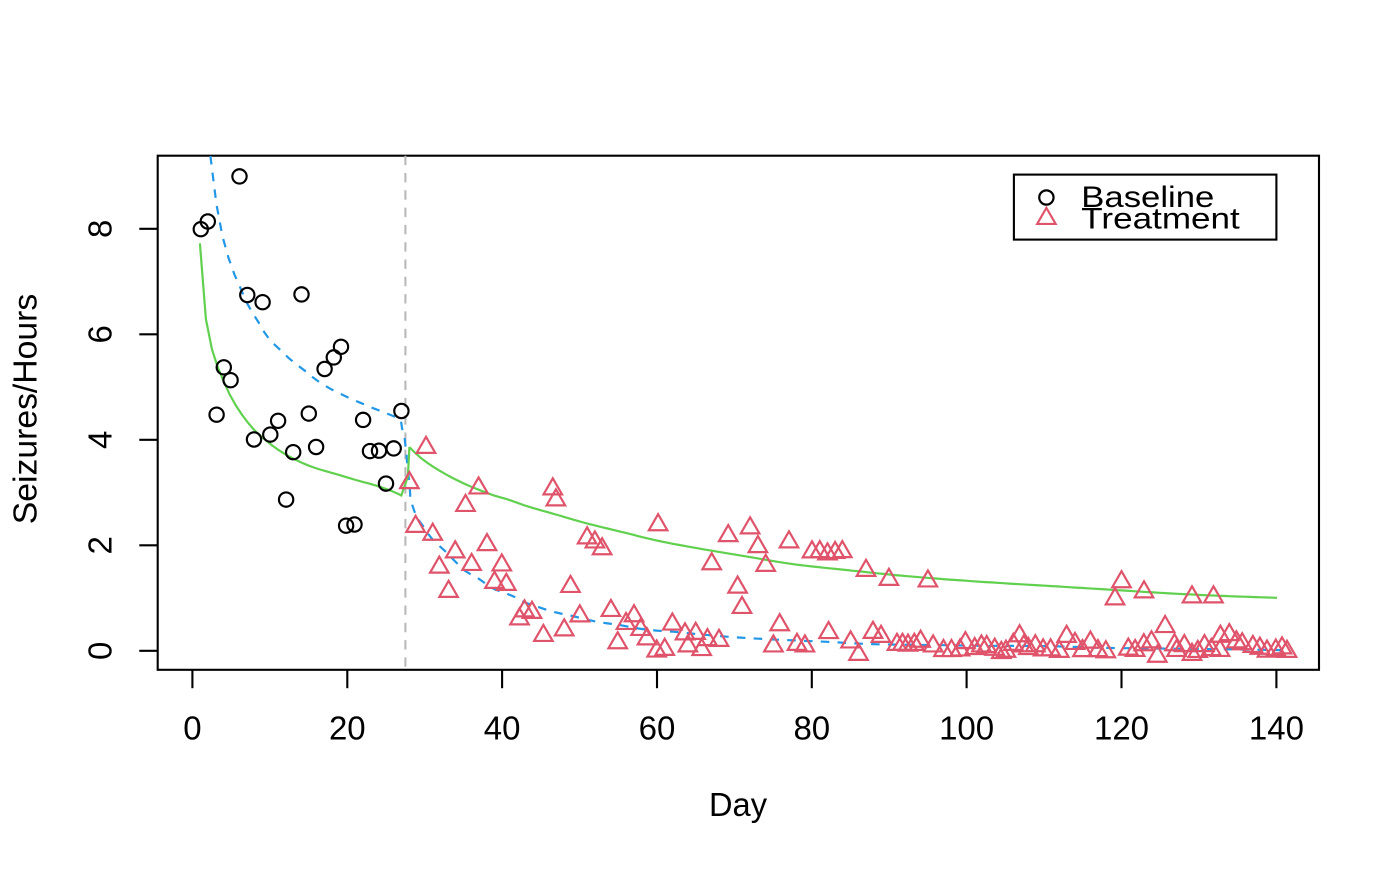 The height and width of the screenshot is (871, 1400). What do you see at coordinates (100, 229) in the screenshot?
I see `svg-text: 8` at bounding box center [100, 229].